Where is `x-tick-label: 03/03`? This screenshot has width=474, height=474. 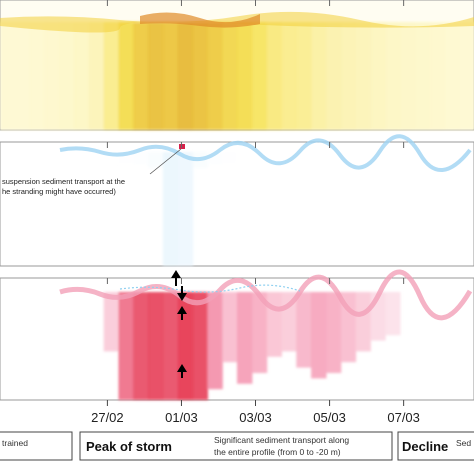 x-tick-label: 03/03 is located at coordinates (255, 417).